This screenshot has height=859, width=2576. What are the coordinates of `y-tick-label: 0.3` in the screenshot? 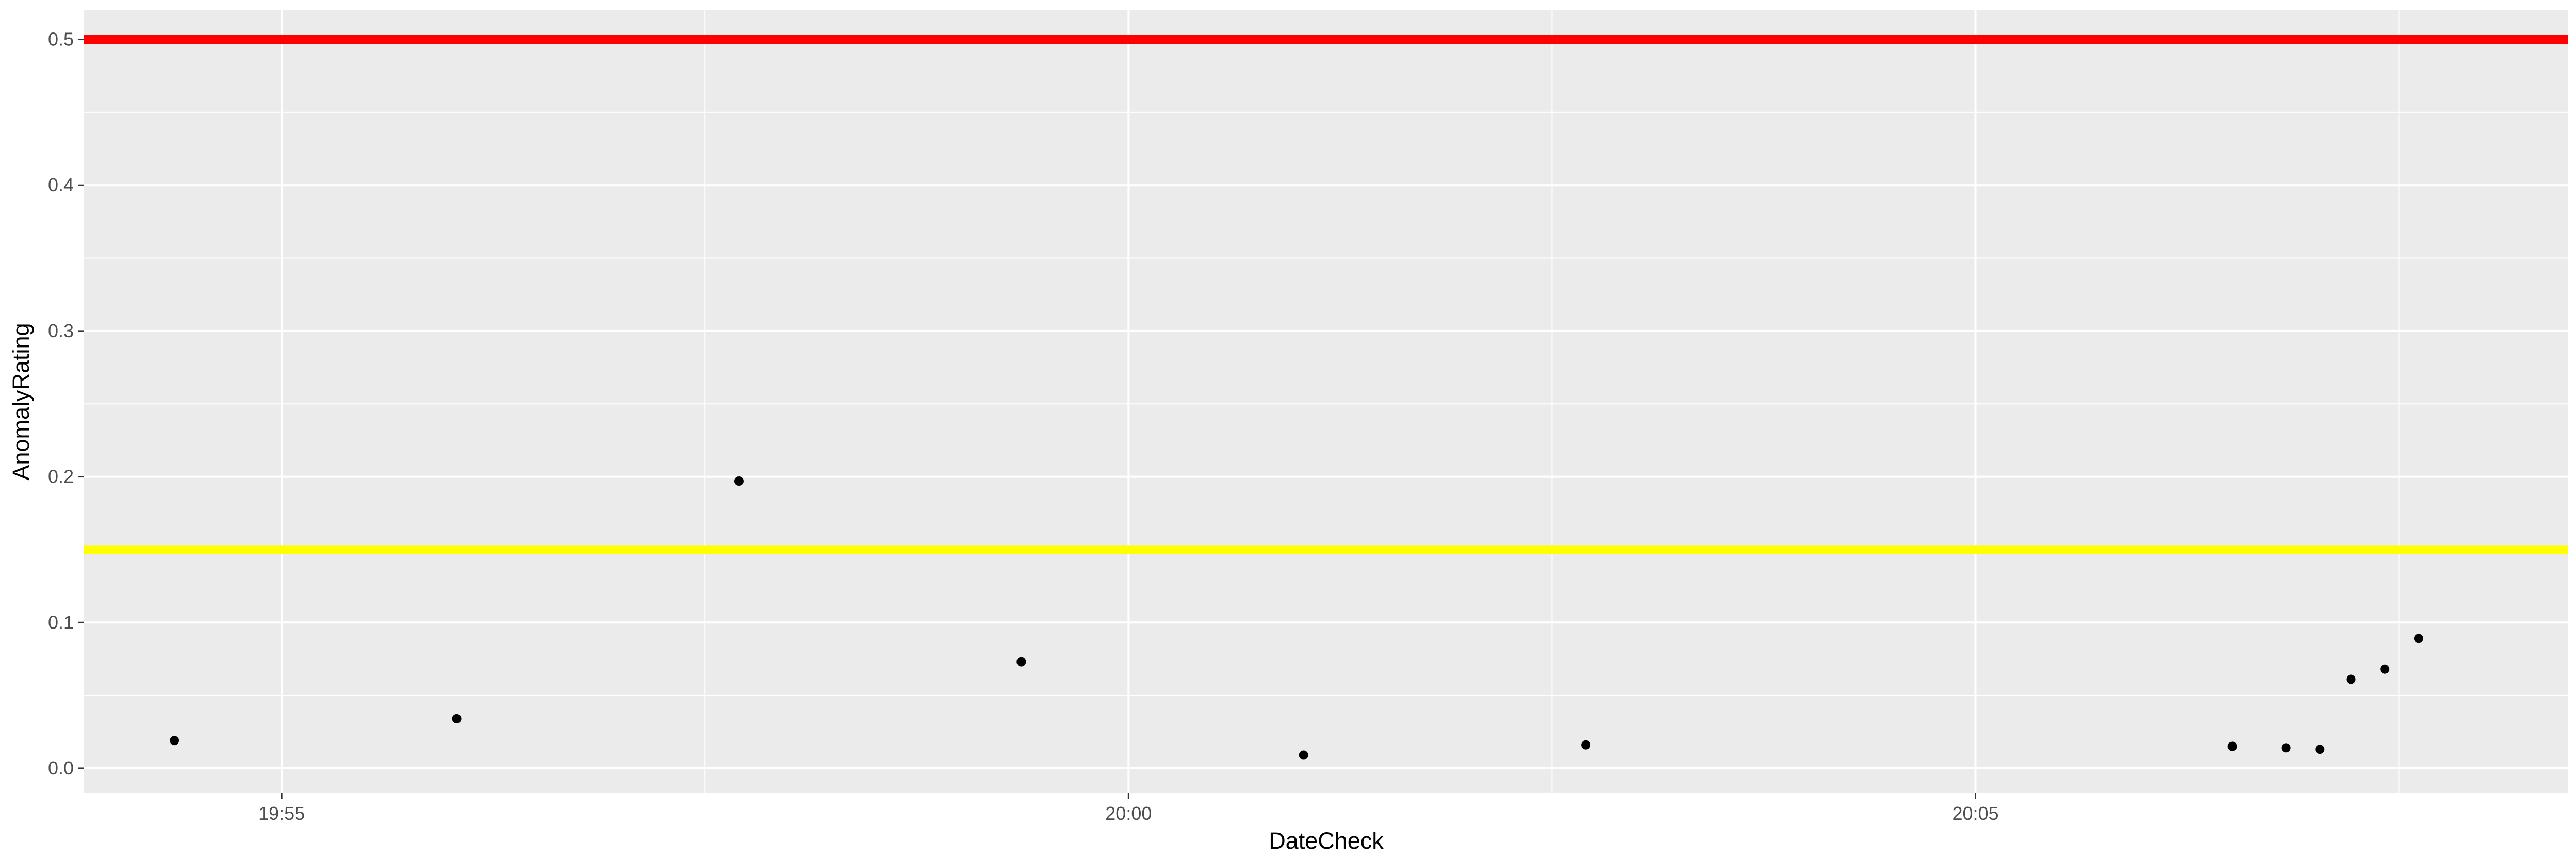 It's located at (61, 330).